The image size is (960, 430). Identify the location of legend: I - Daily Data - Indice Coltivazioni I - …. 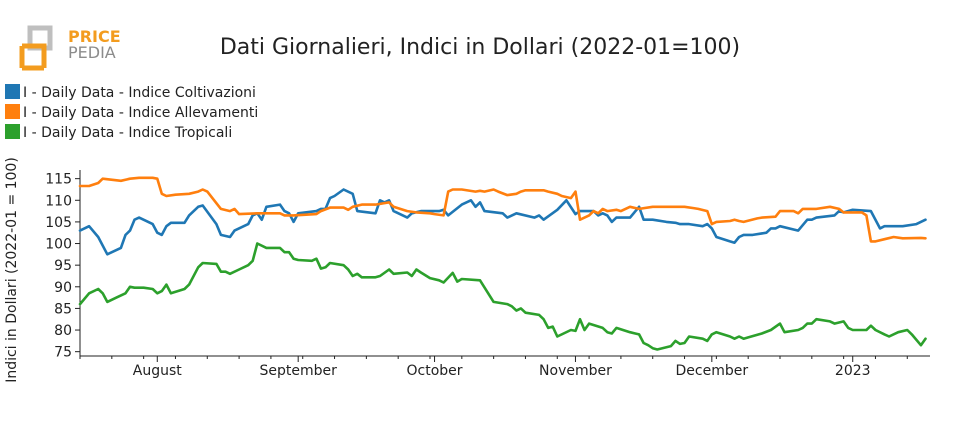
(131, 112).